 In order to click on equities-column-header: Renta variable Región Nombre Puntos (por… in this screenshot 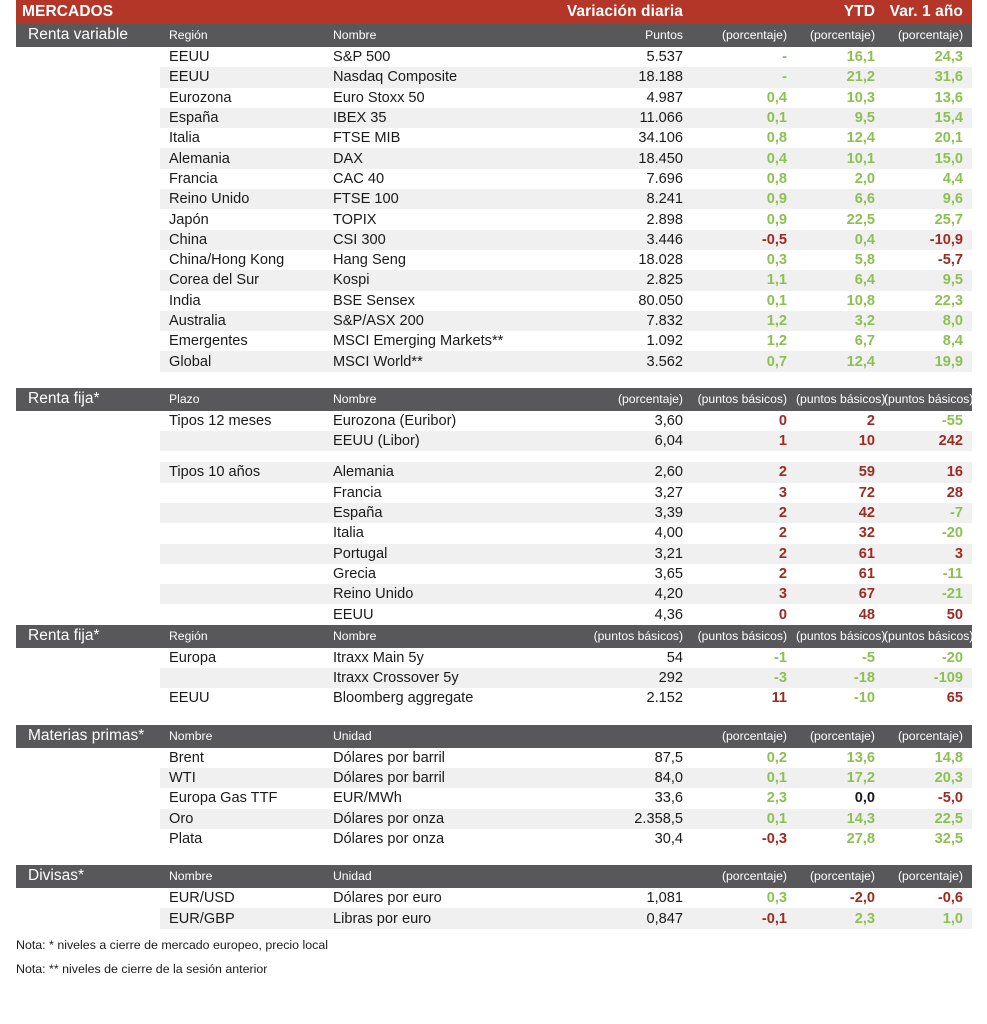, I will do `click(494, 35)`.